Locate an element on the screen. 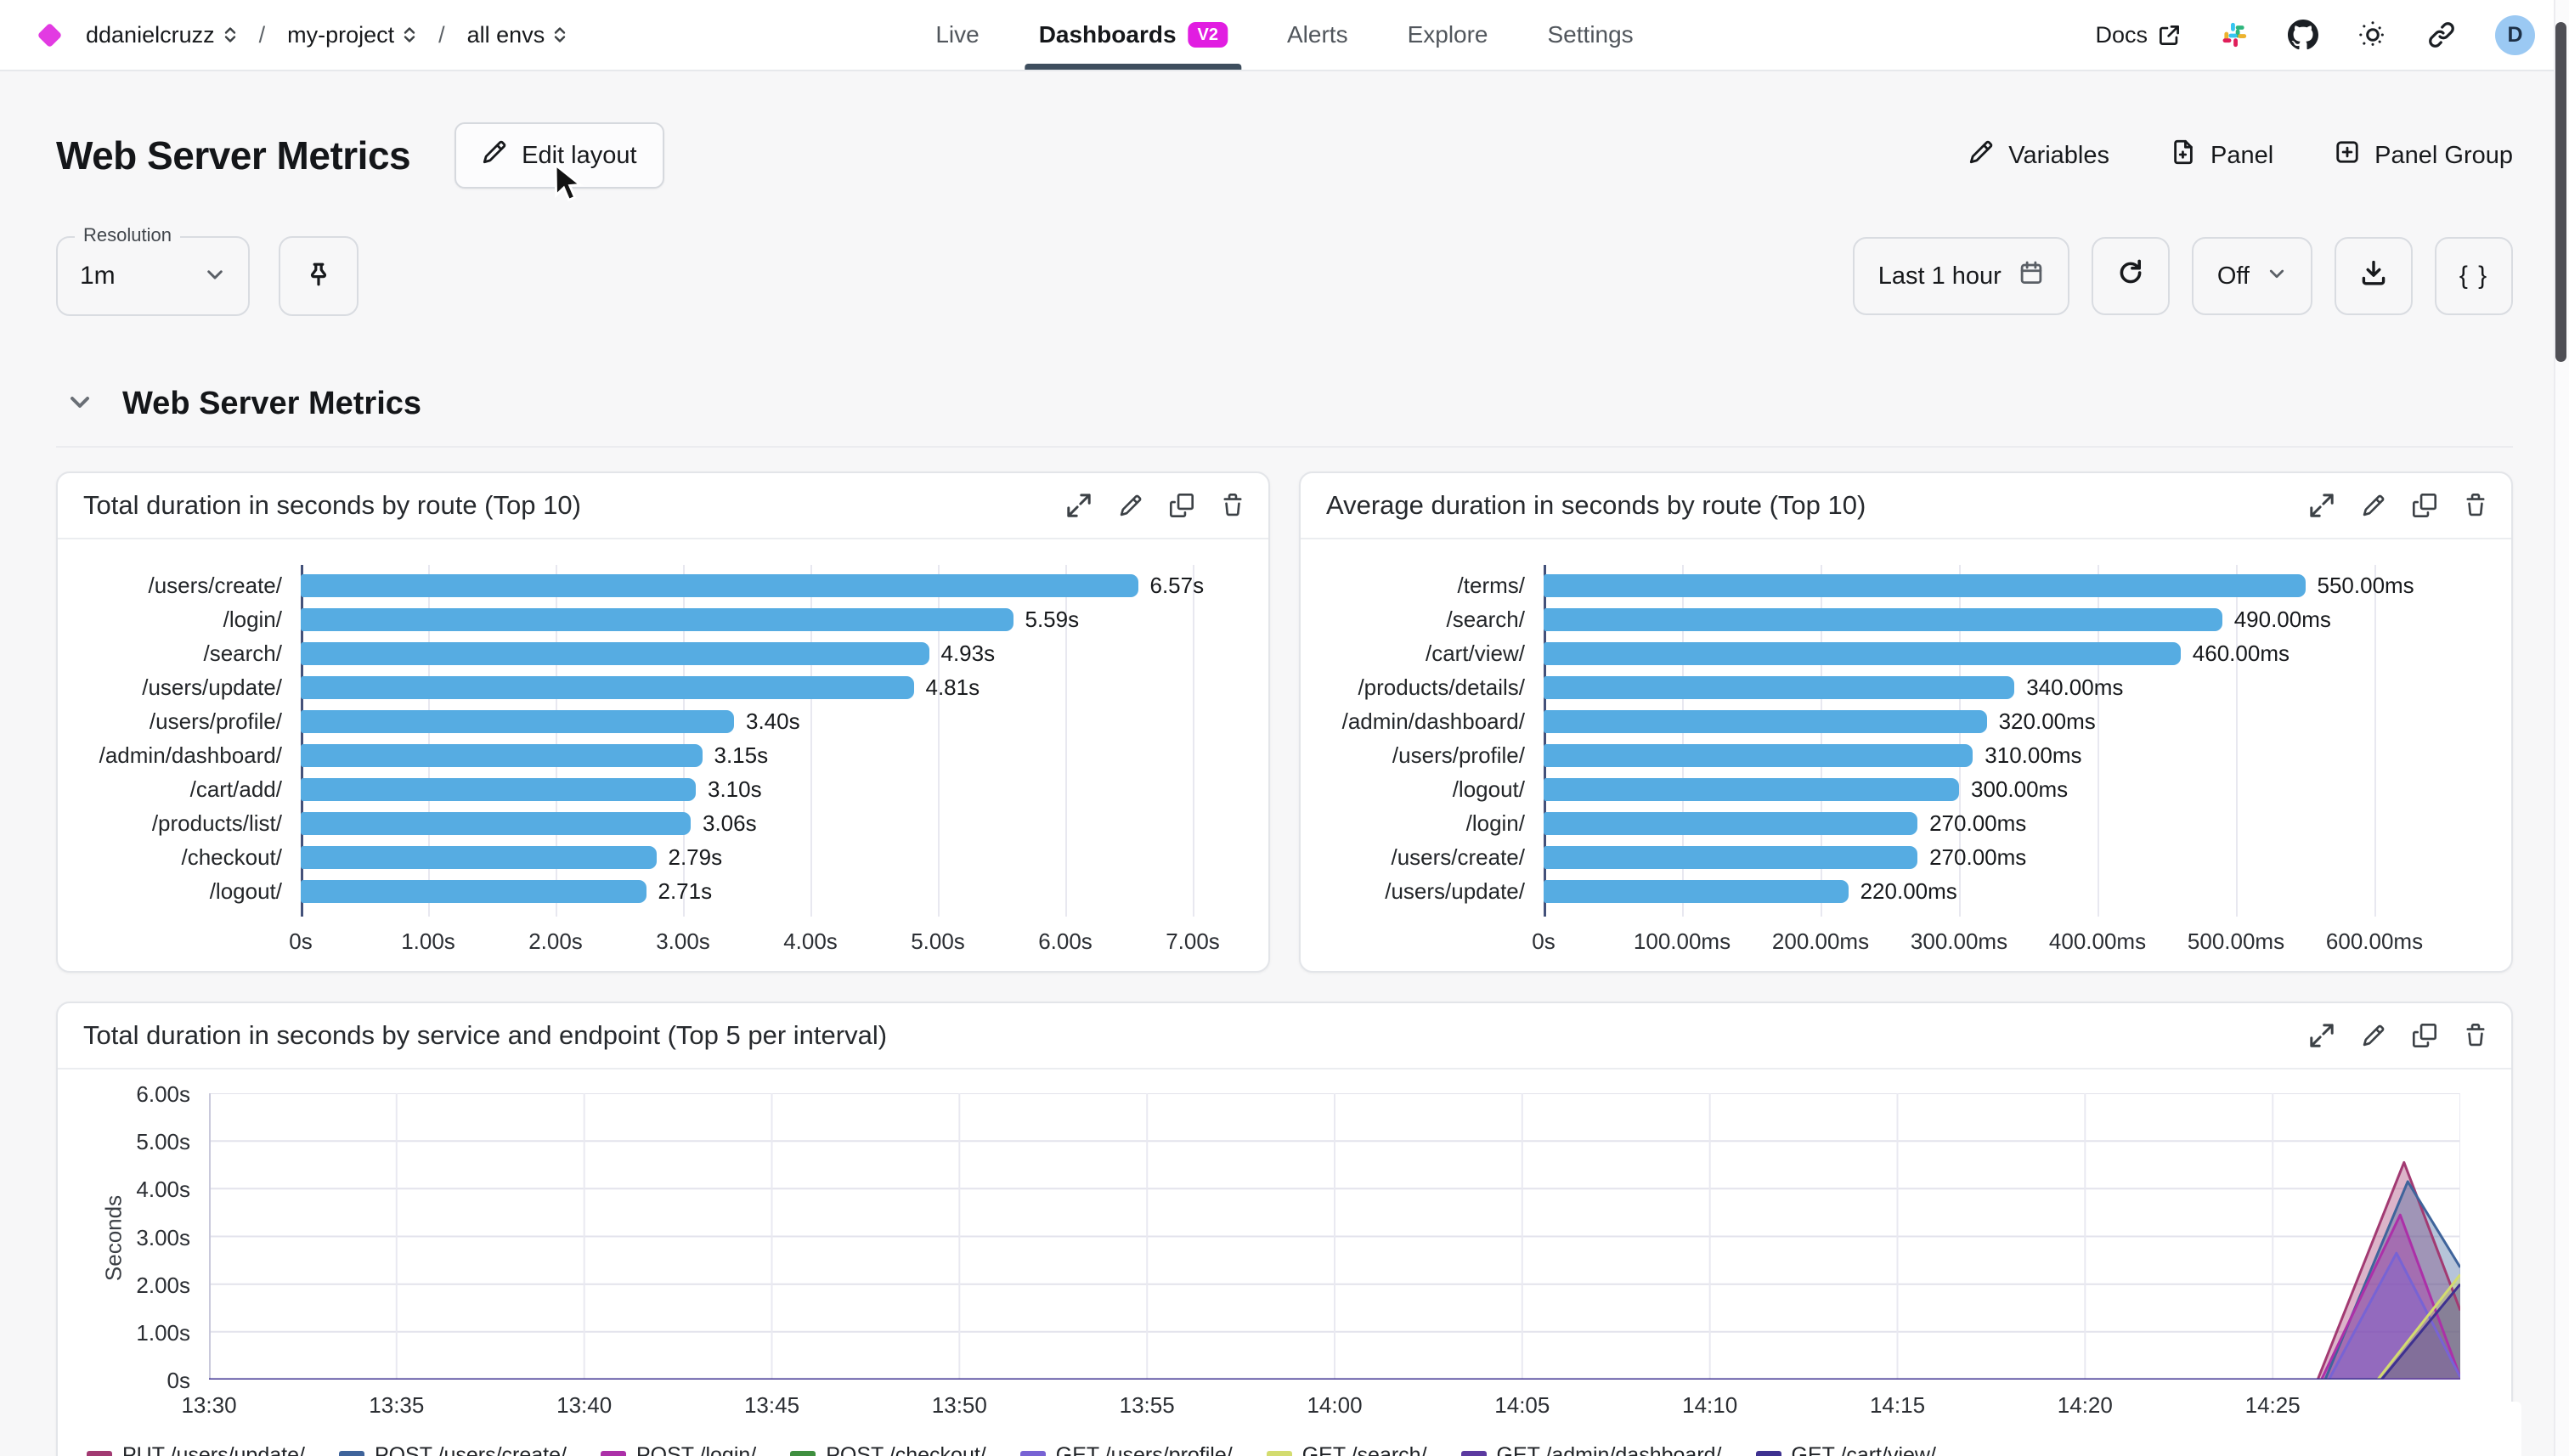  auto-refresh-select: Off is located at coordinates (2251, 276).